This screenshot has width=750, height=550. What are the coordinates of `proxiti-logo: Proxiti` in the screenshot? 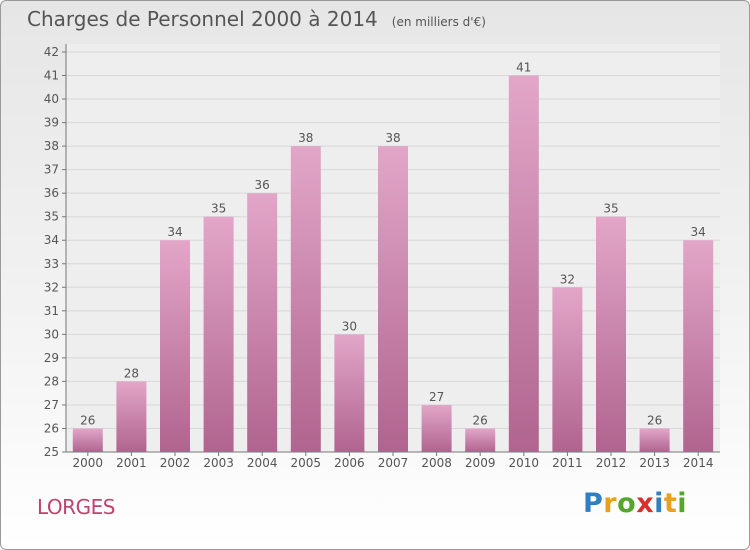 It's located at (635, 503).